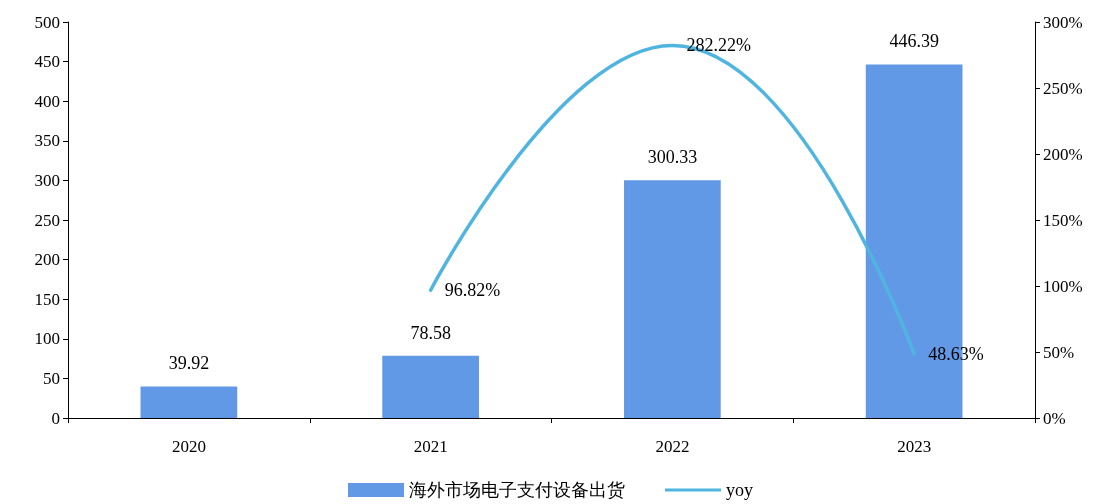  Describe the element at coordinates (188, 446) in the screenshot. I see `x-tick-label: 2020` at that location.